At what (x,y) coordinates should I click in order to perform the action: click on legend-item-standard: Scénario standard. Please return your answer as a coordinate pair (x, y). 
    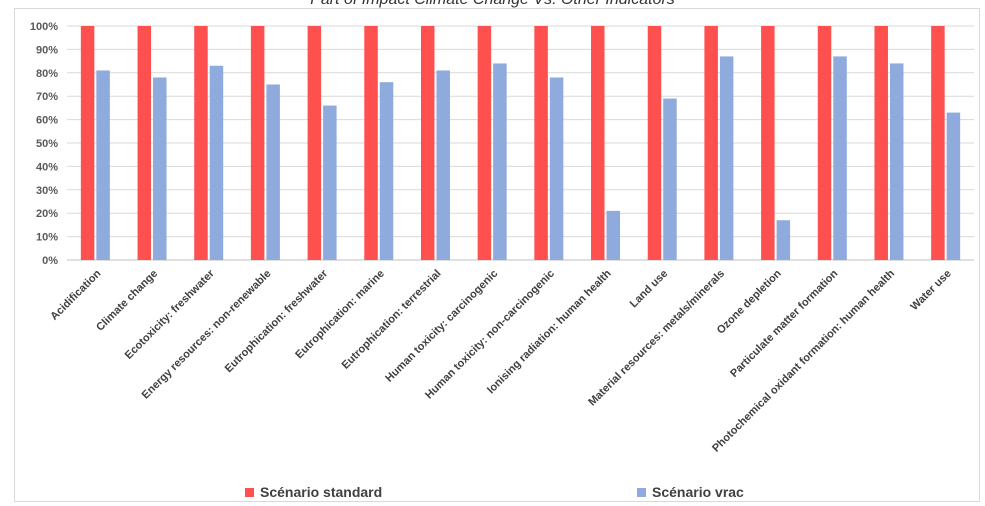
    Looking at the image, I should click on (313, 492).